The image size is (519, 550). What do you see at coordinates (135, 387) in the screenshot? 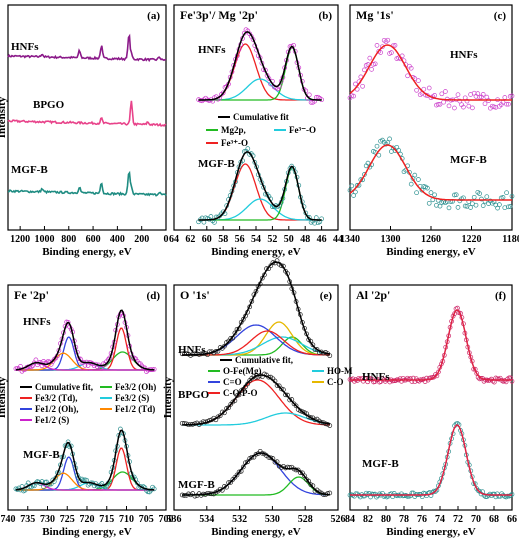
I see `legend-label: Fe3/2 (Oh)` at bounding box center [135, 387].